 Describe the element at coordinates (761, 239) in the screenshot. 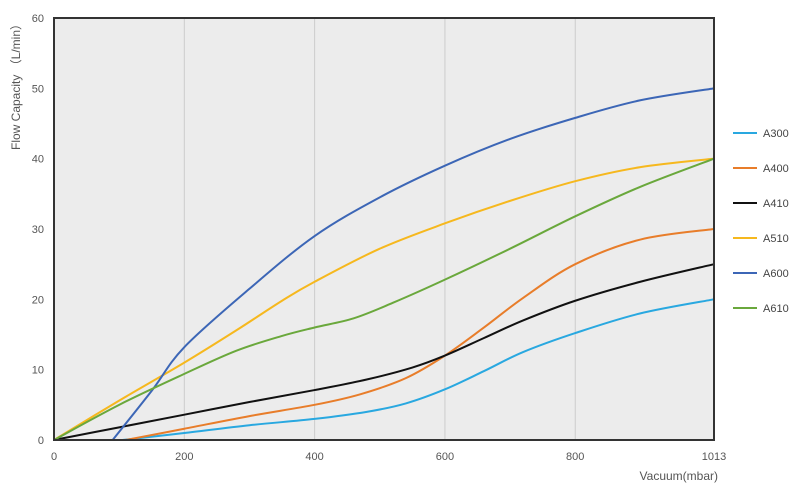

I see `legend-item-a510: A510` at that location.